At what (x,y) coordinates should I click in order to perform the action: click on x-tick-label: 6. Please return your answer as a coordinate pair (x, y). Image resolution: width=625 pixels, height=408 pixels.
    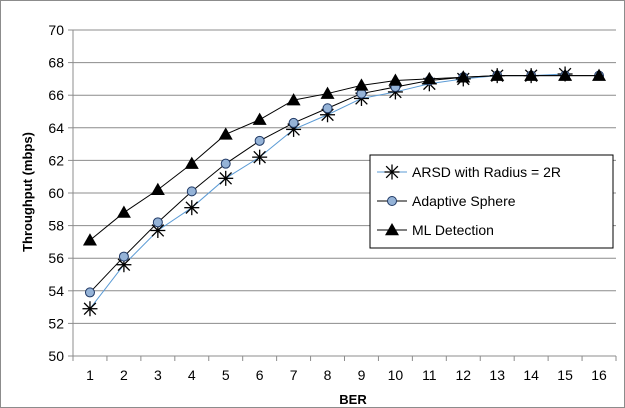
    Looking at the image, I should click on (260, 375).